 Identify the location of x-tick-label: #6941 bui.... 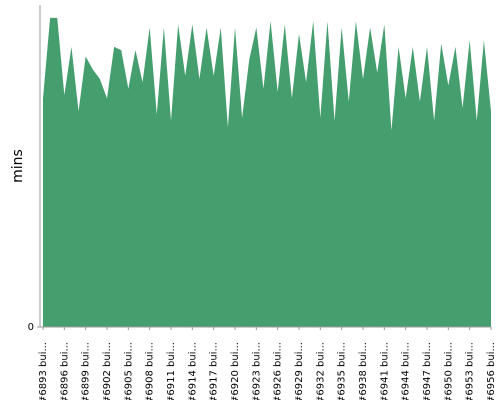
(384, 371).